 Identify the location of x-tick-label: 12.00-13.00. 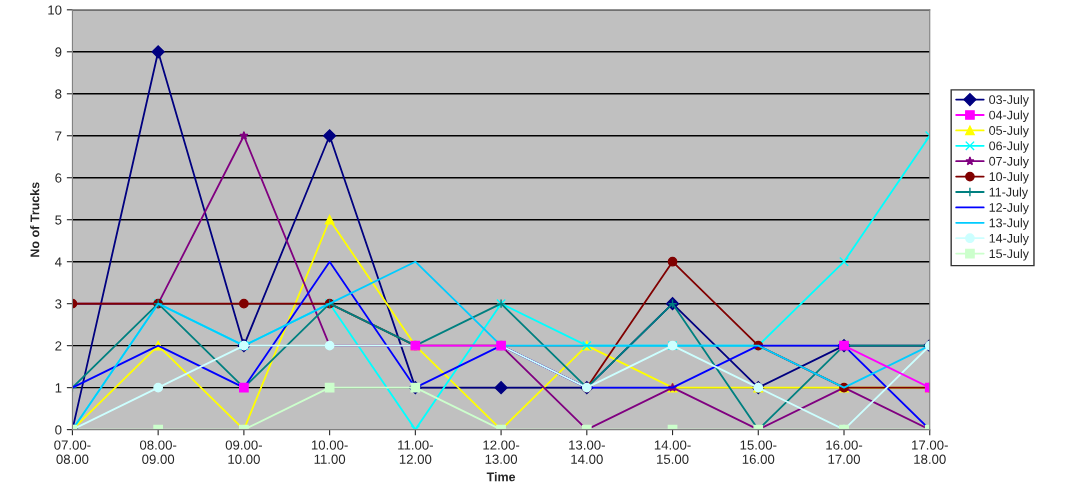
(501, 452).